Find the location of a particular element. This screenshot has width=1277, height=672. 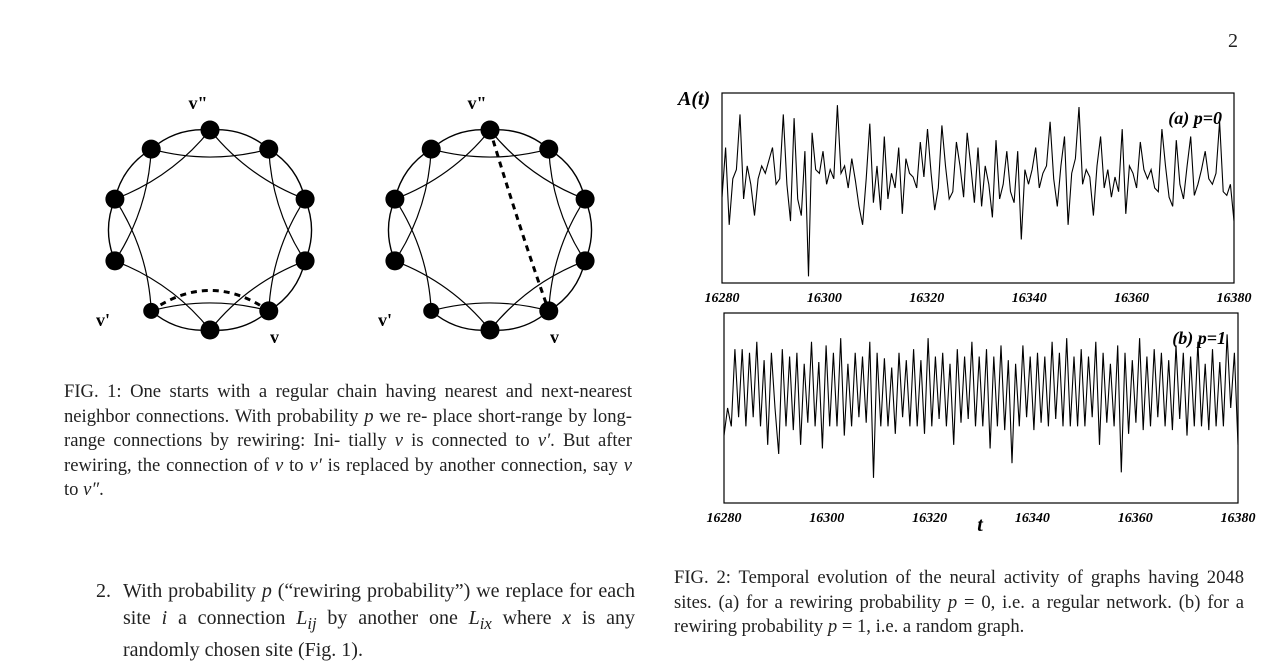

ring-graph-after-rewiring is located at coordinates (490, 230).